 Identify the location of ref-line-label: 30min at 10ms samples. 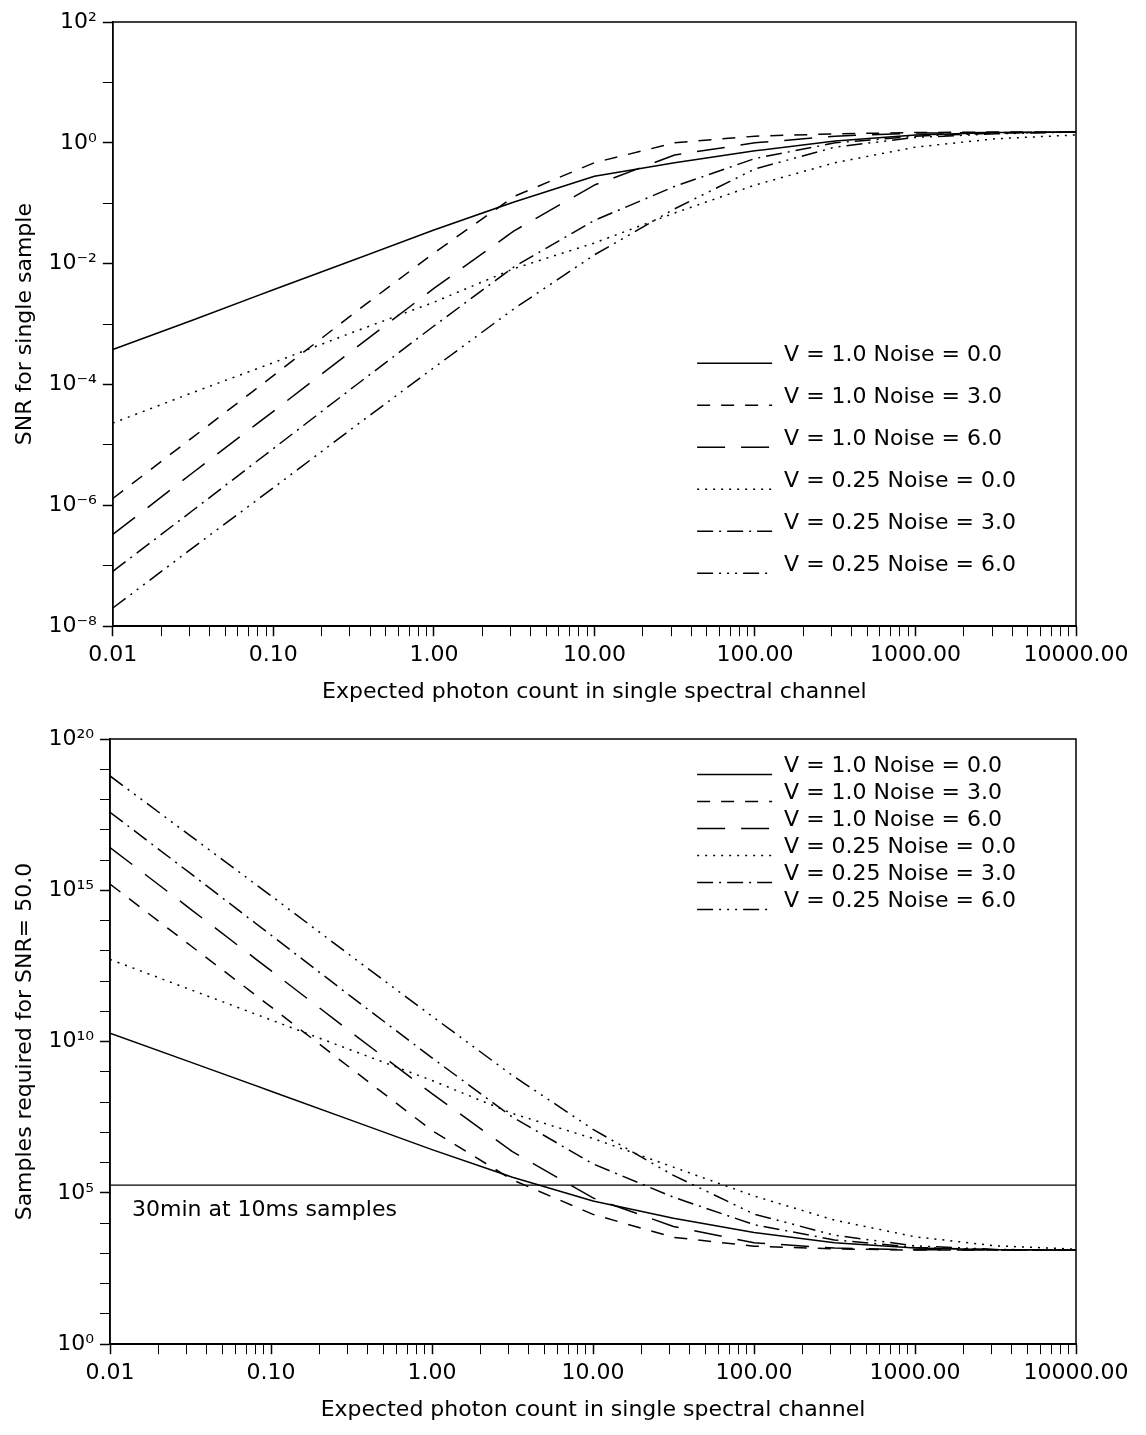
(264, 1208).